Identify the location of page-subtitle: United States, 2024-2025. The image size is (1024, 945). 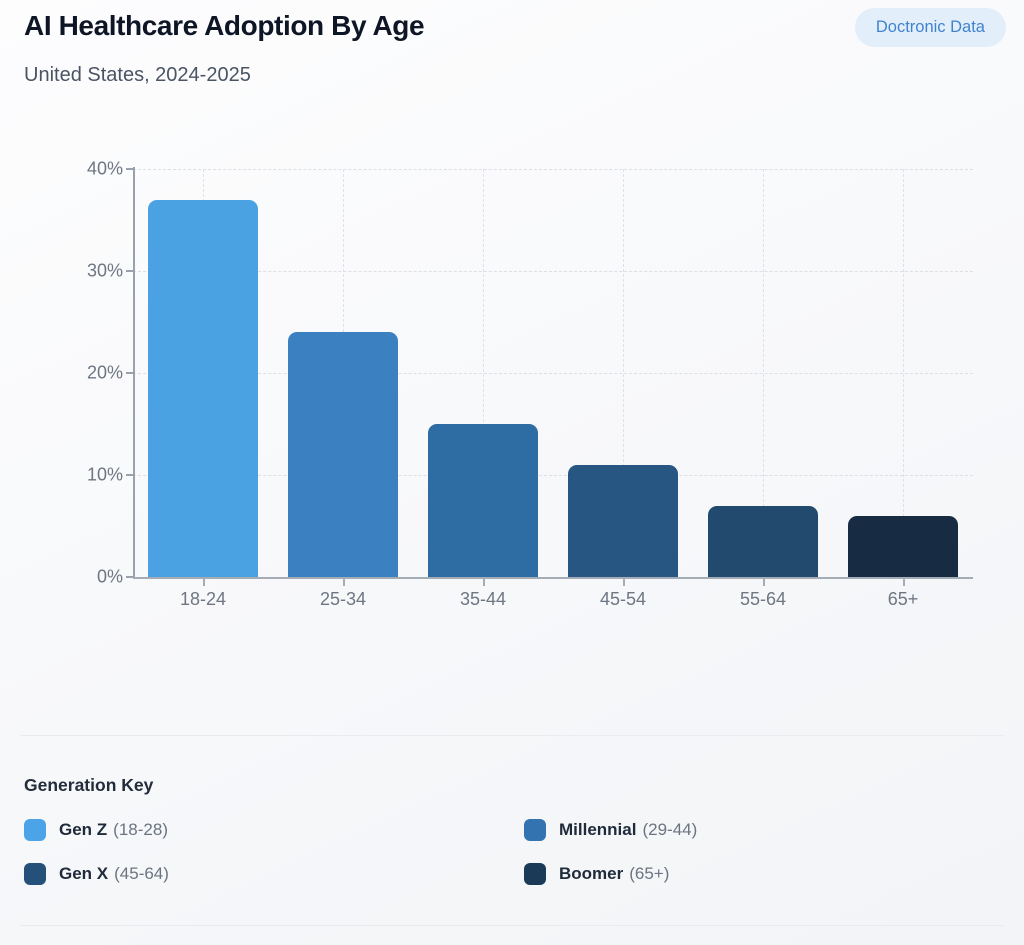
(137, 75).